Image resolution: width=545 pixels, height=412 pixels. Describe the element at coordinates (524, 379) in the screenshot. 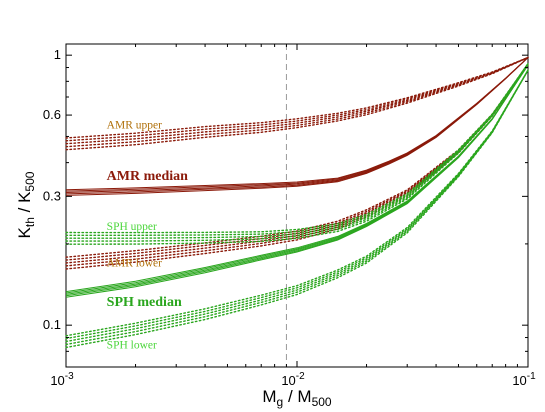

I see `x-tick-label: 10⁻¹` at that location.